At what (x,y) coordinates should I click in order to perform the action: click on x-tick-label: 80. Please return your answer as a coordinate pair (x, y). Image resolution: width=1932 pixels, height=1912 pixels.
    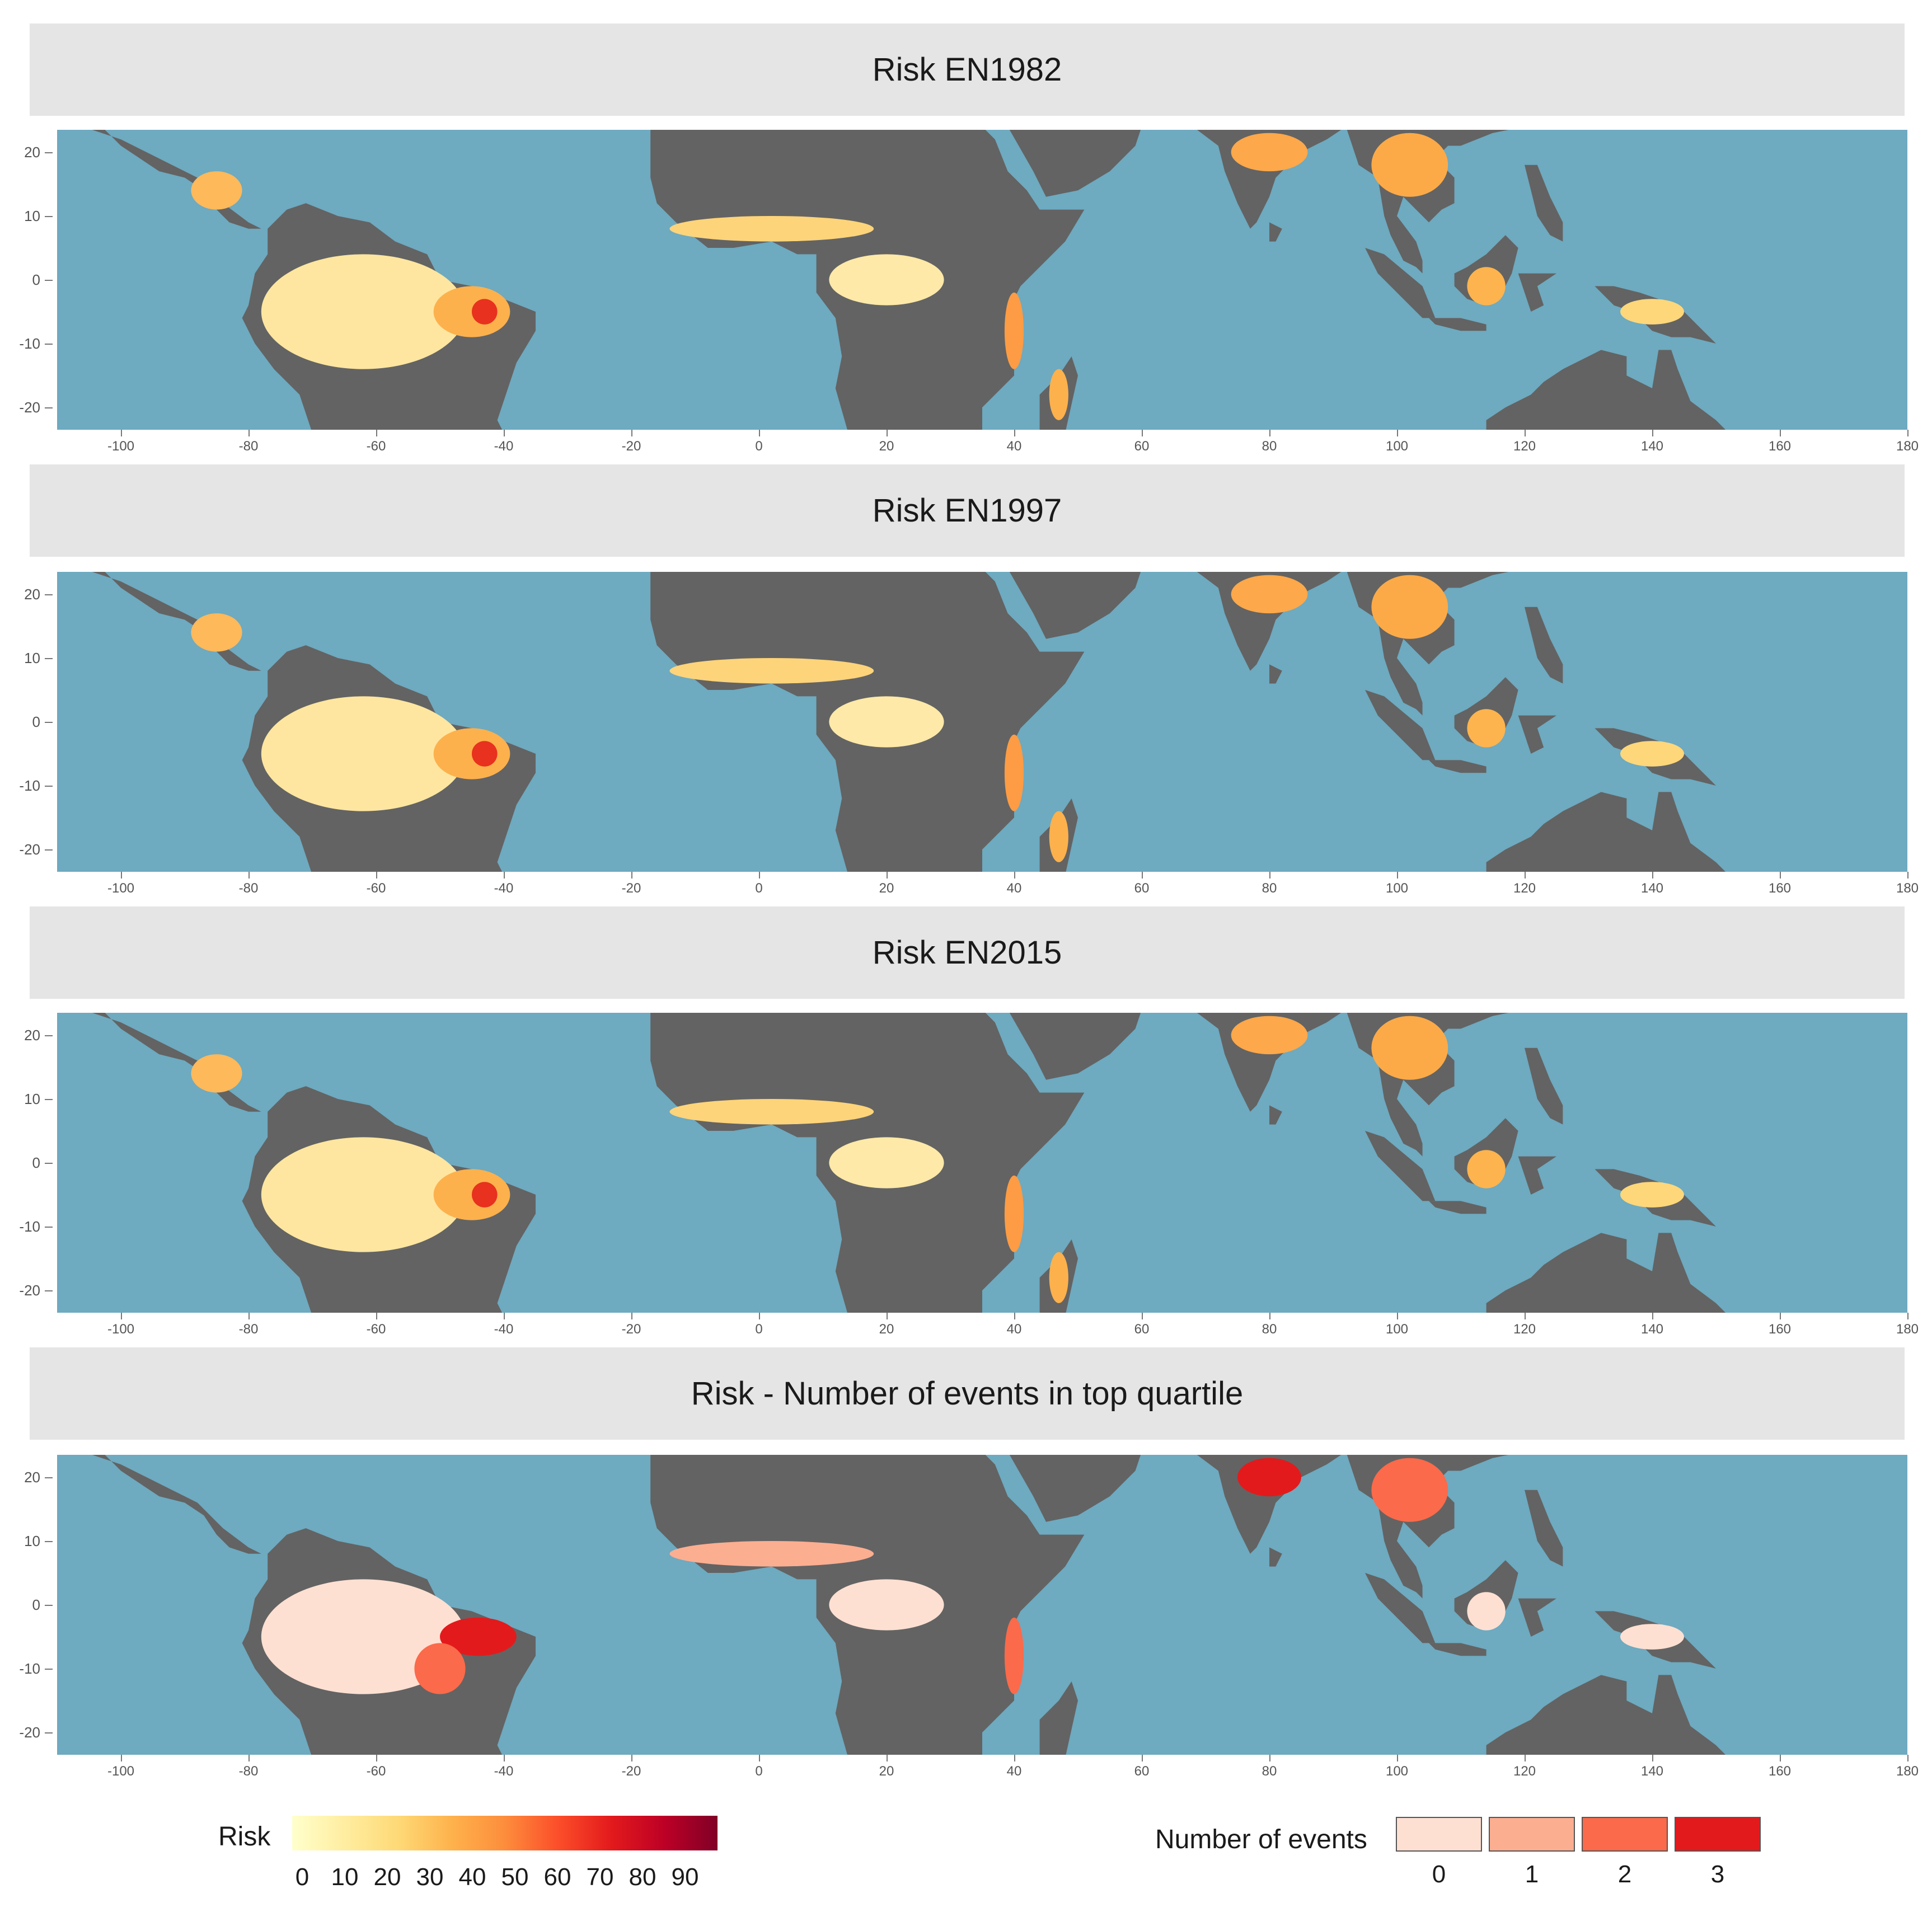
    Looking at the image, I should click on (1269, 888).